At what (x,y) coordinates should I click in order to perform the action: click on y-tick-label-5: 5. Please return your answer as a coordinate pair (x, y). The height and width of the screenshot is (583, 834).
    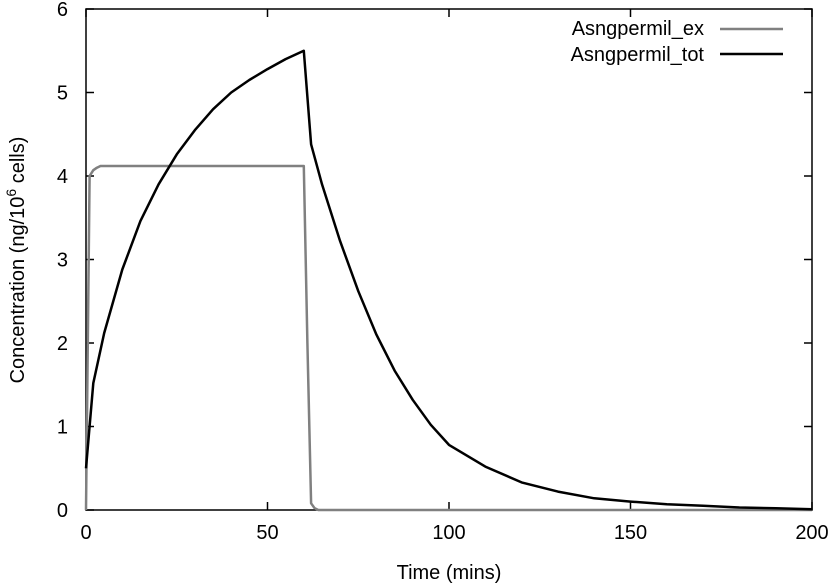
    Looking at the image, I should click on (62, 94).